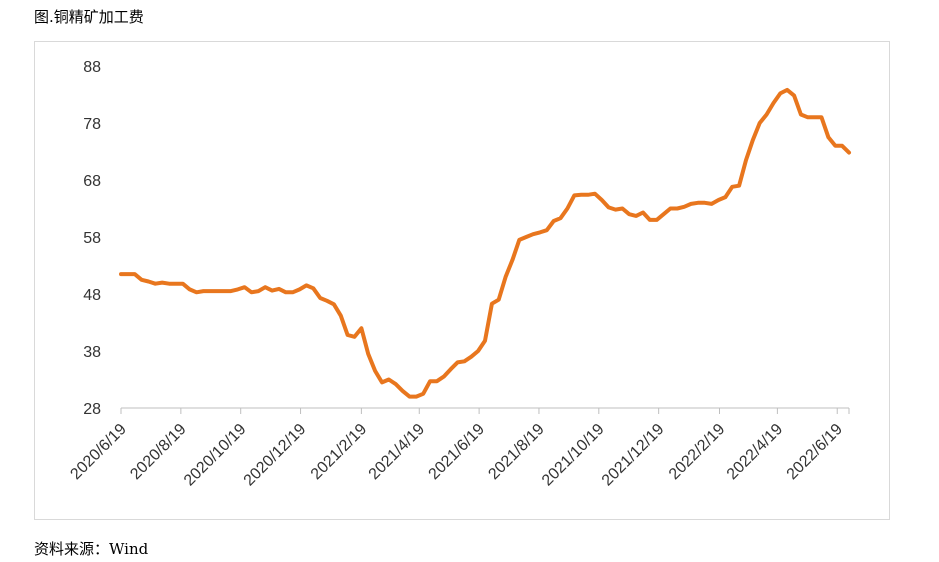 This screenshot has height=562, width=939. Describe the element at coordinates (98, 452) in the screenshot. I see `x-tick-label: 2020/6/19` at that location.